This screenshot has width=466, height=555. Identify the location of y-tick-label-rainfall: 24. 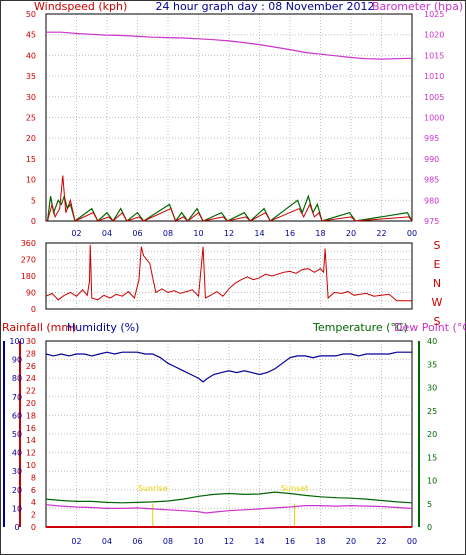
(31, 378).